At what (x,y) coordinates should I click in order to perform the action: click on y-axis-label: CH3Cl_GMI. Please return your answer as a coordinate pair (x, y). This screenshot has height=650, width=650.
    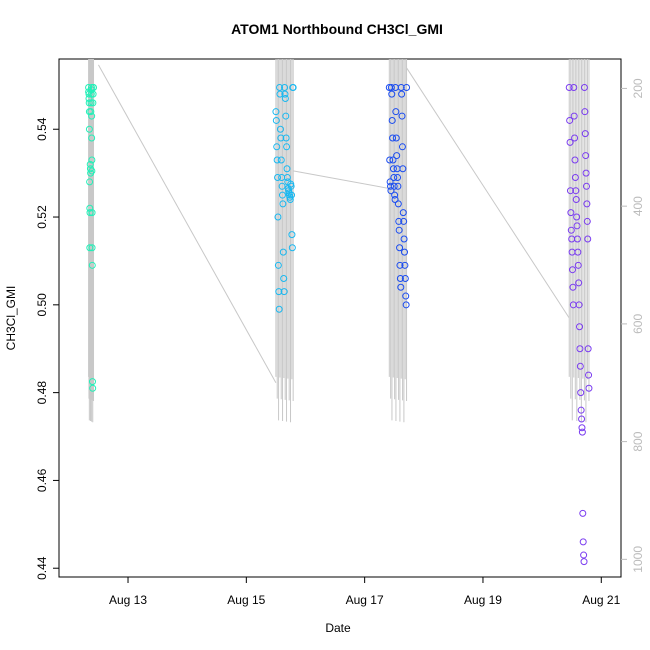
    Looking at the image, I should click on (11, 318).